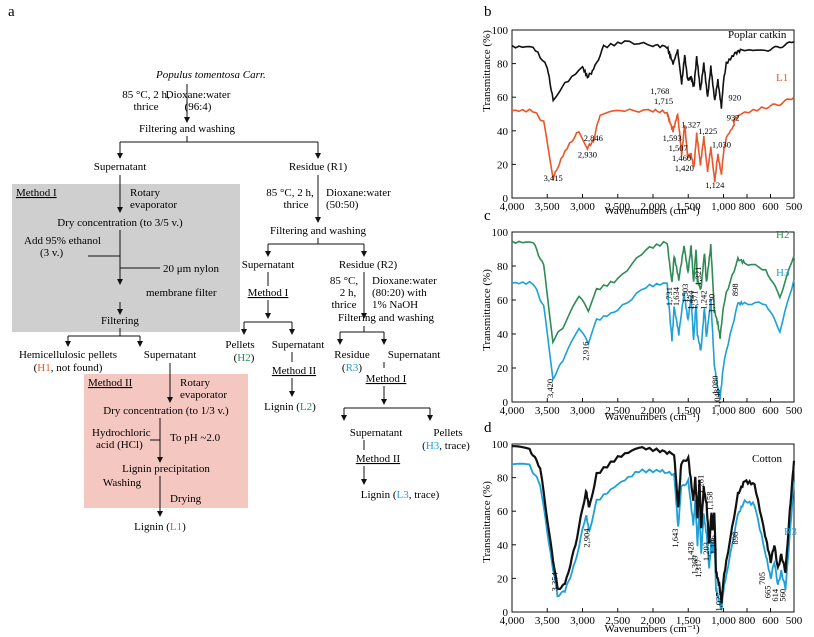 The height and width of the screenshot is (637, 814). What do you see at coordinates (487, 522) in the screenshot?
I see `ylabel-d: Transmittance (%)` at bounding box center [487, 522].